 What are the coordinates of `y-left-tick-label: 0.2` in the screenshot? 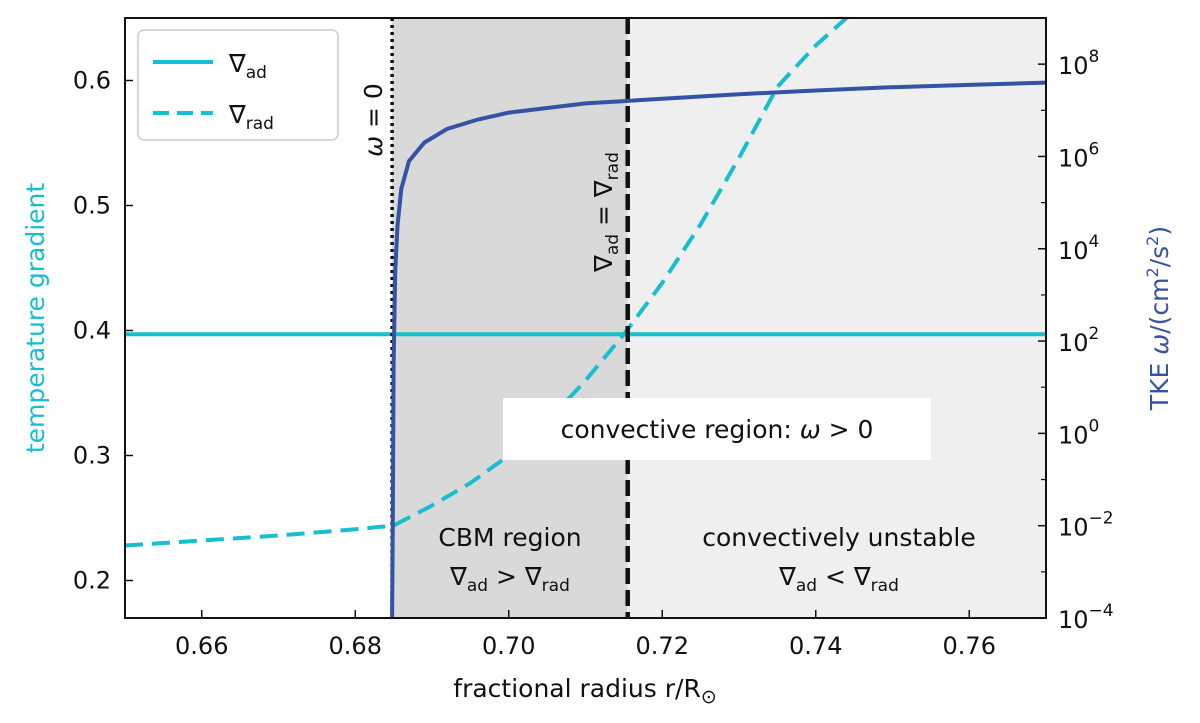 It's located at (92, 581).